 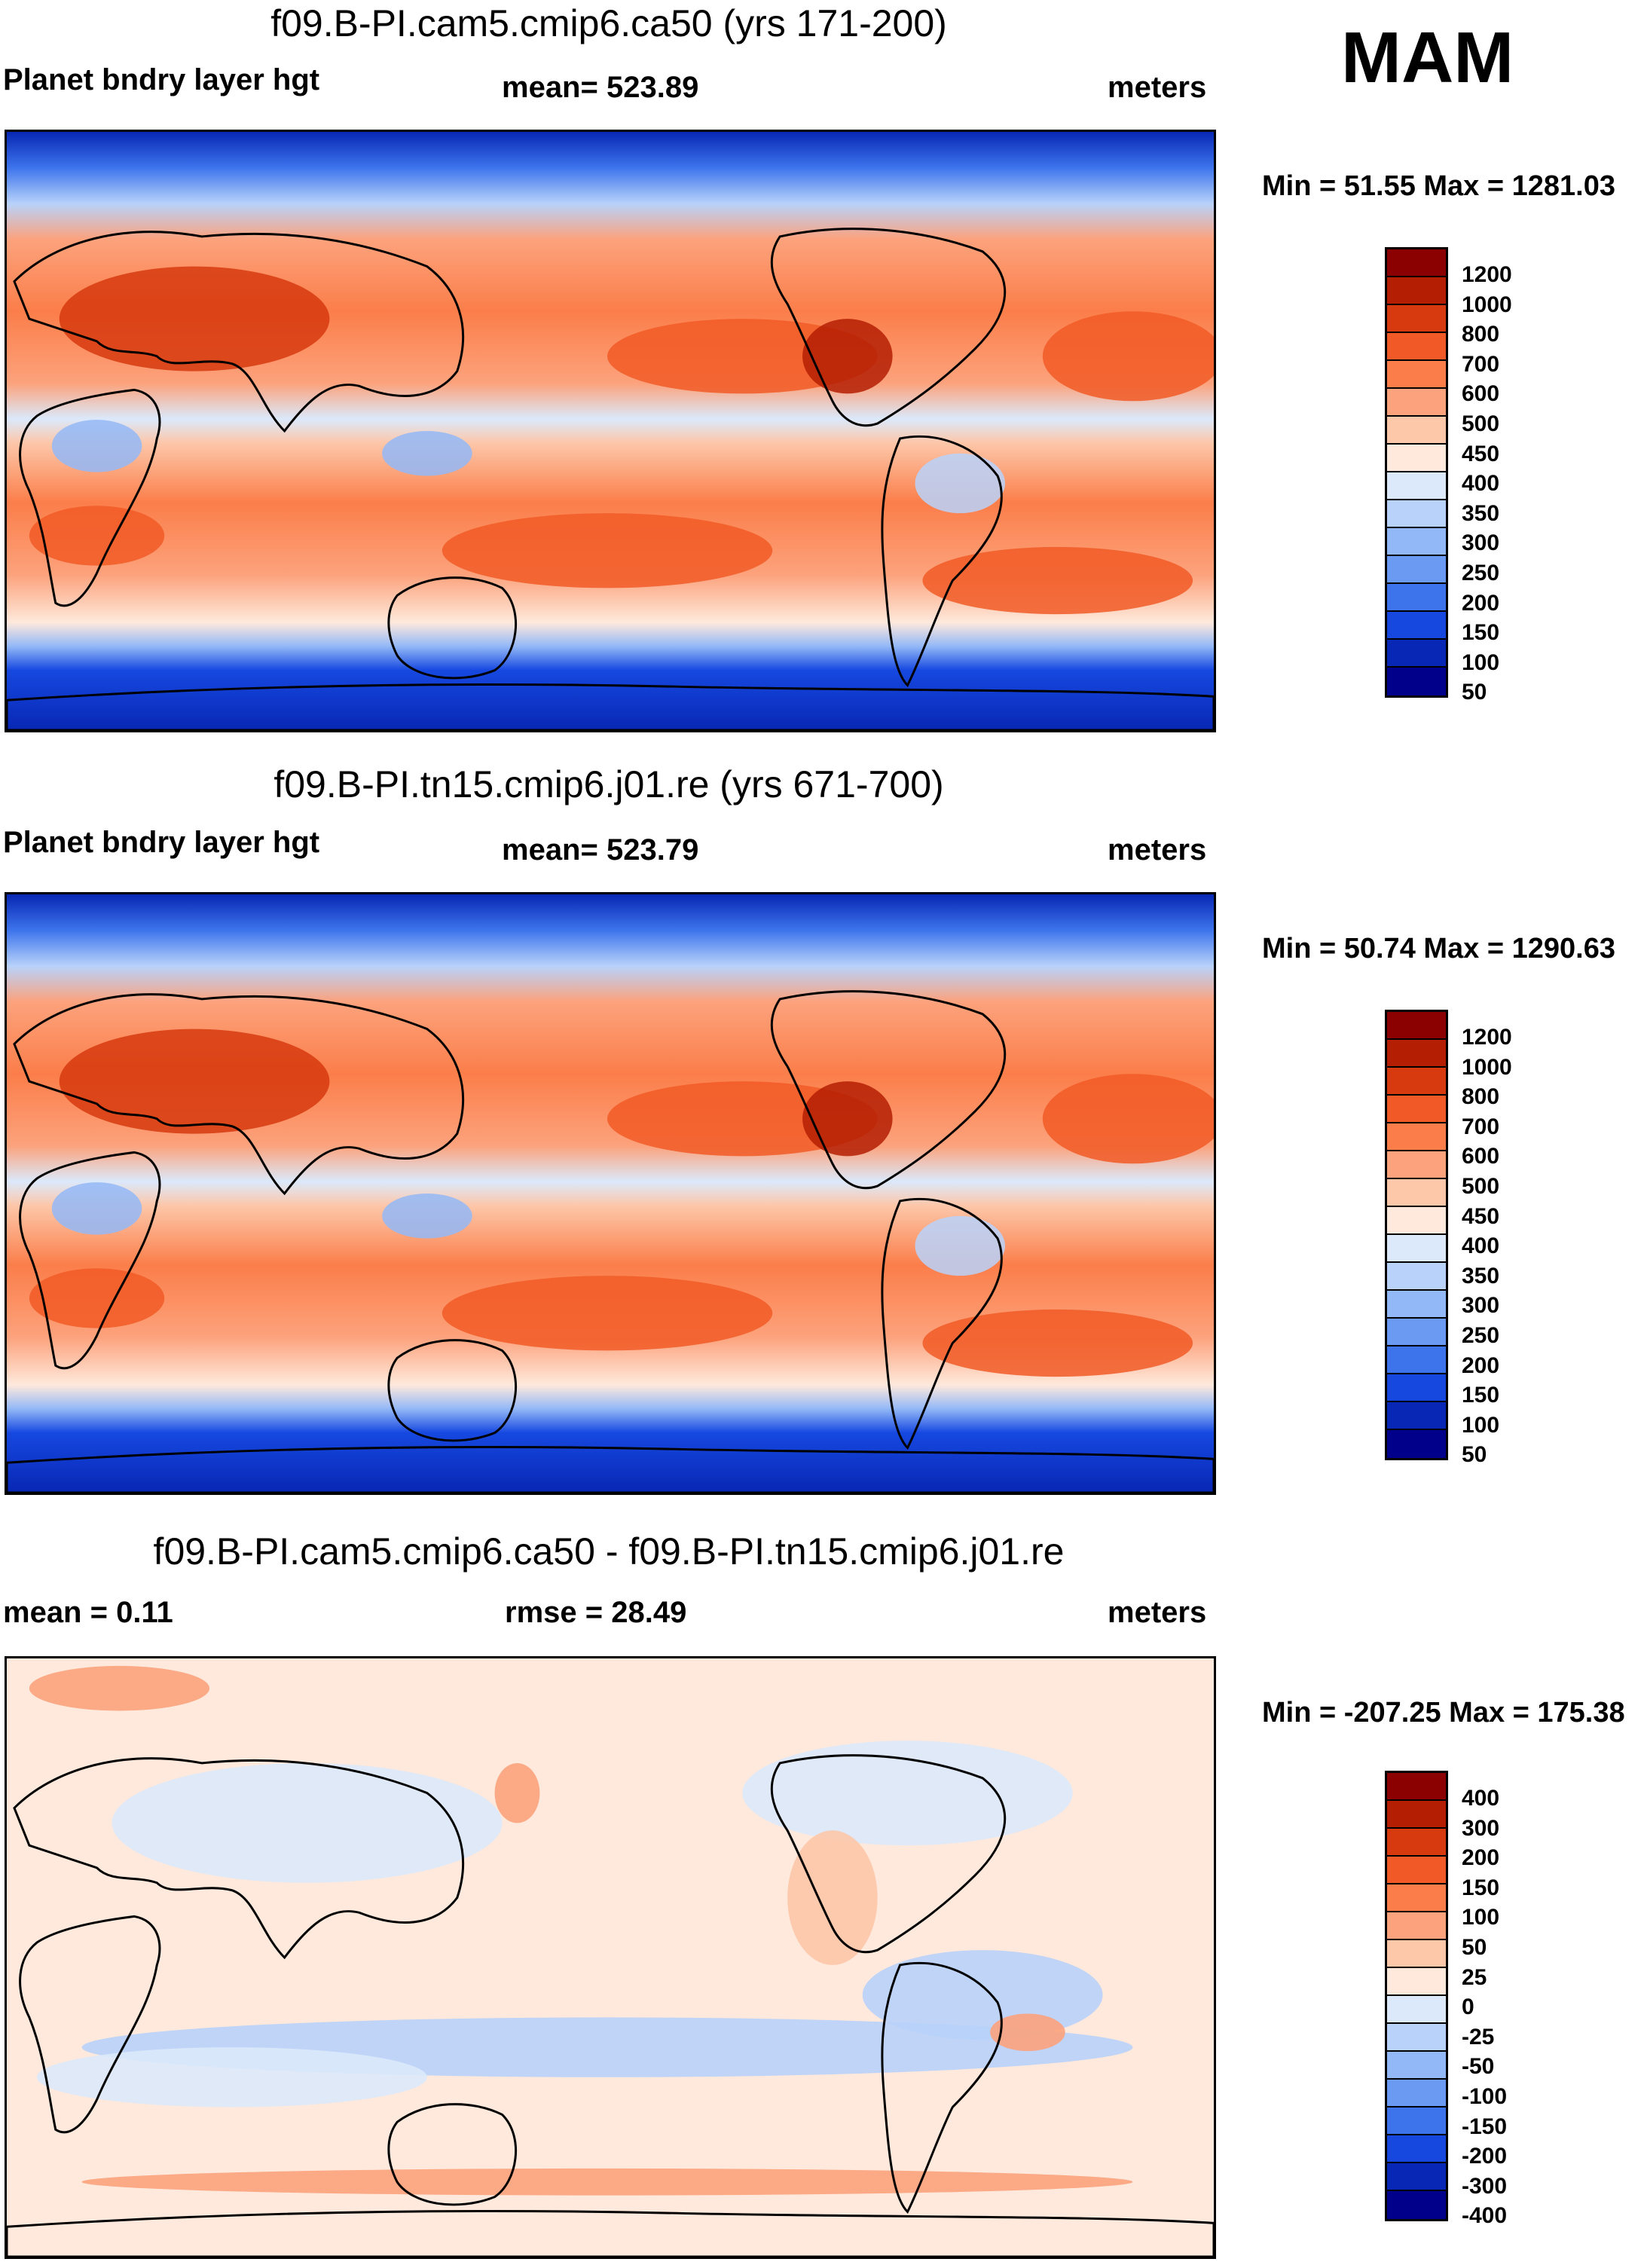 What do you see at coordinates (1443, 1713) in the screenshot?
I see `panel-3-minmax: Min = -207.25 Max = 175.38` at bounding box center [1443, 1713].